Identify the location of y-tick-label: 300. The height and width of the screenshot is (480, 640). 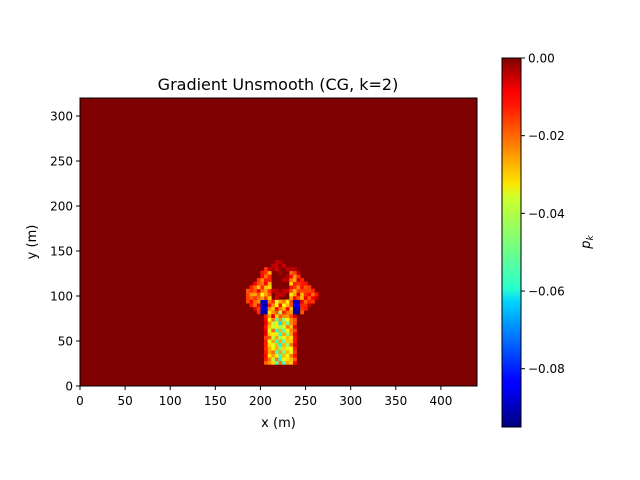
(61, 117).